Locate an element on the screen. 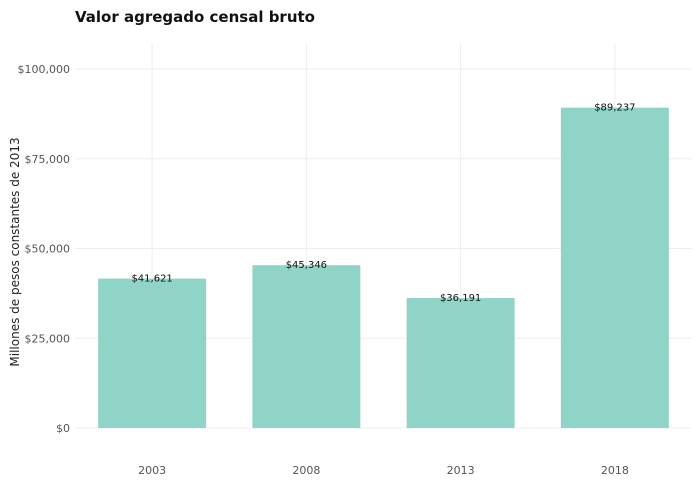 This screenshot has width=700, height=500. x-tick-label-2008: 2008 is located at coordinates (306, 470).